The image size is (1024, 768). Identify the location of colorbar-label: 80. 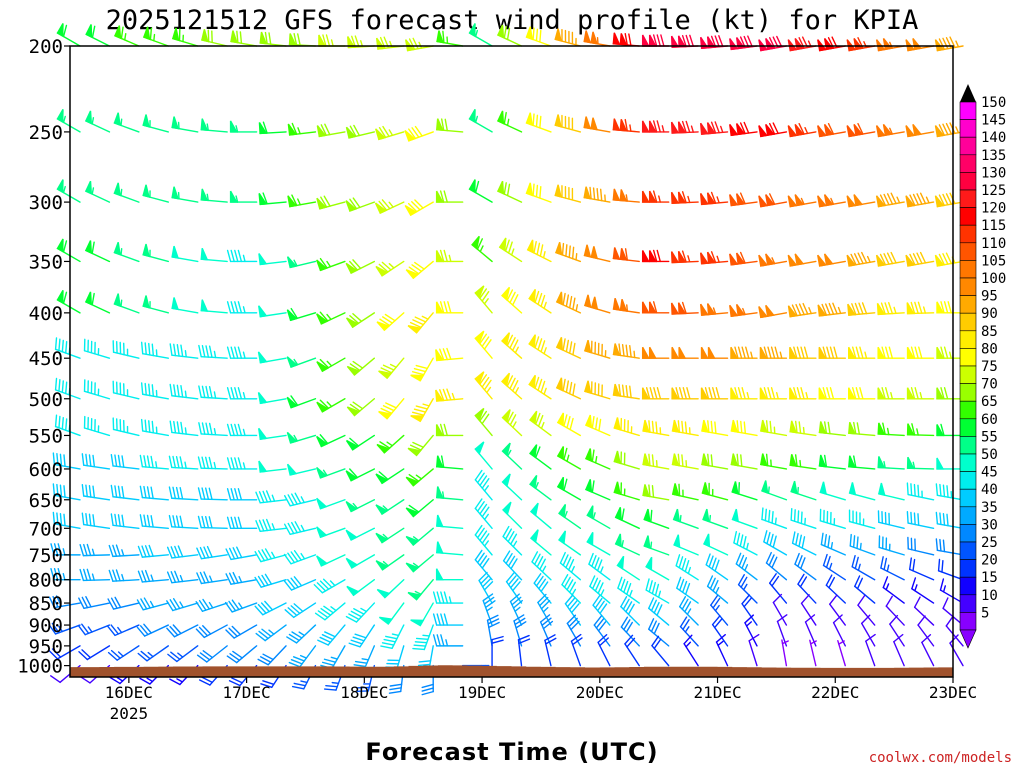
(989, 349).